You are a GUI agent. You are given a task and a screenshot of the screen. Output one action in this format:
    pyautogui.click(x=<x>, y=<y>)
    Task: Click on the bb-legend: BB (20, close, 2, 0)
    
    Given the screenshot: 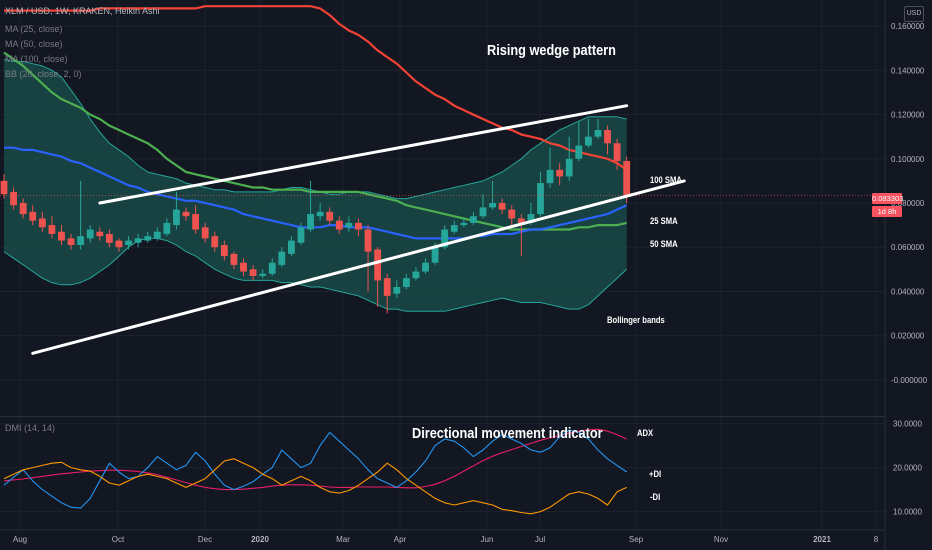 What is the action you would take?
    pyautogui.click(x=43, y=74)
    